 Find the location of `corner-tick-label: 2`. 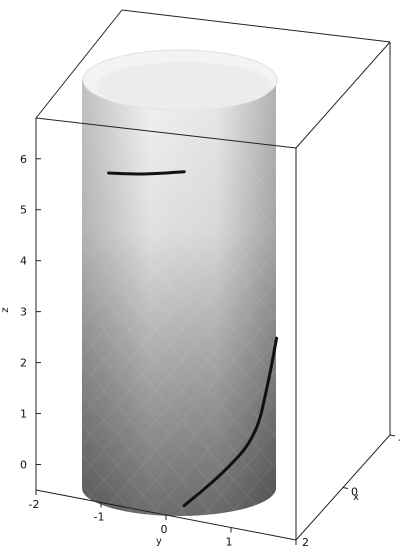

corner-tick-label: 2 is located at coordinates (305, 542).